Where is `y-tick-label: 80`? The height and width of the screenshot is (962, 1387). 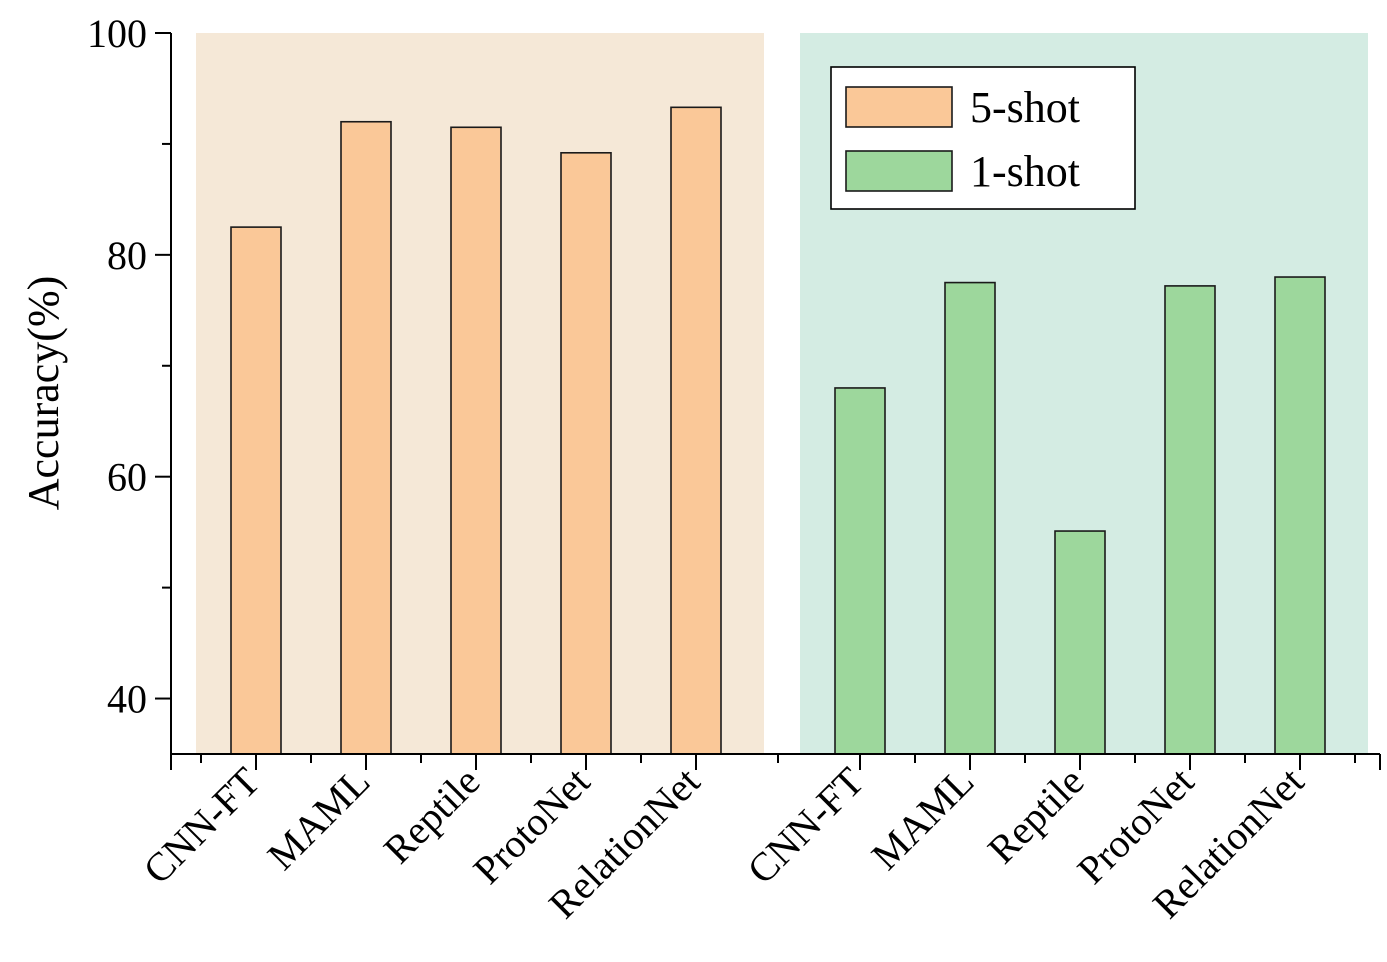
y-tick-label: 80 is located at coordinates (127, 255).